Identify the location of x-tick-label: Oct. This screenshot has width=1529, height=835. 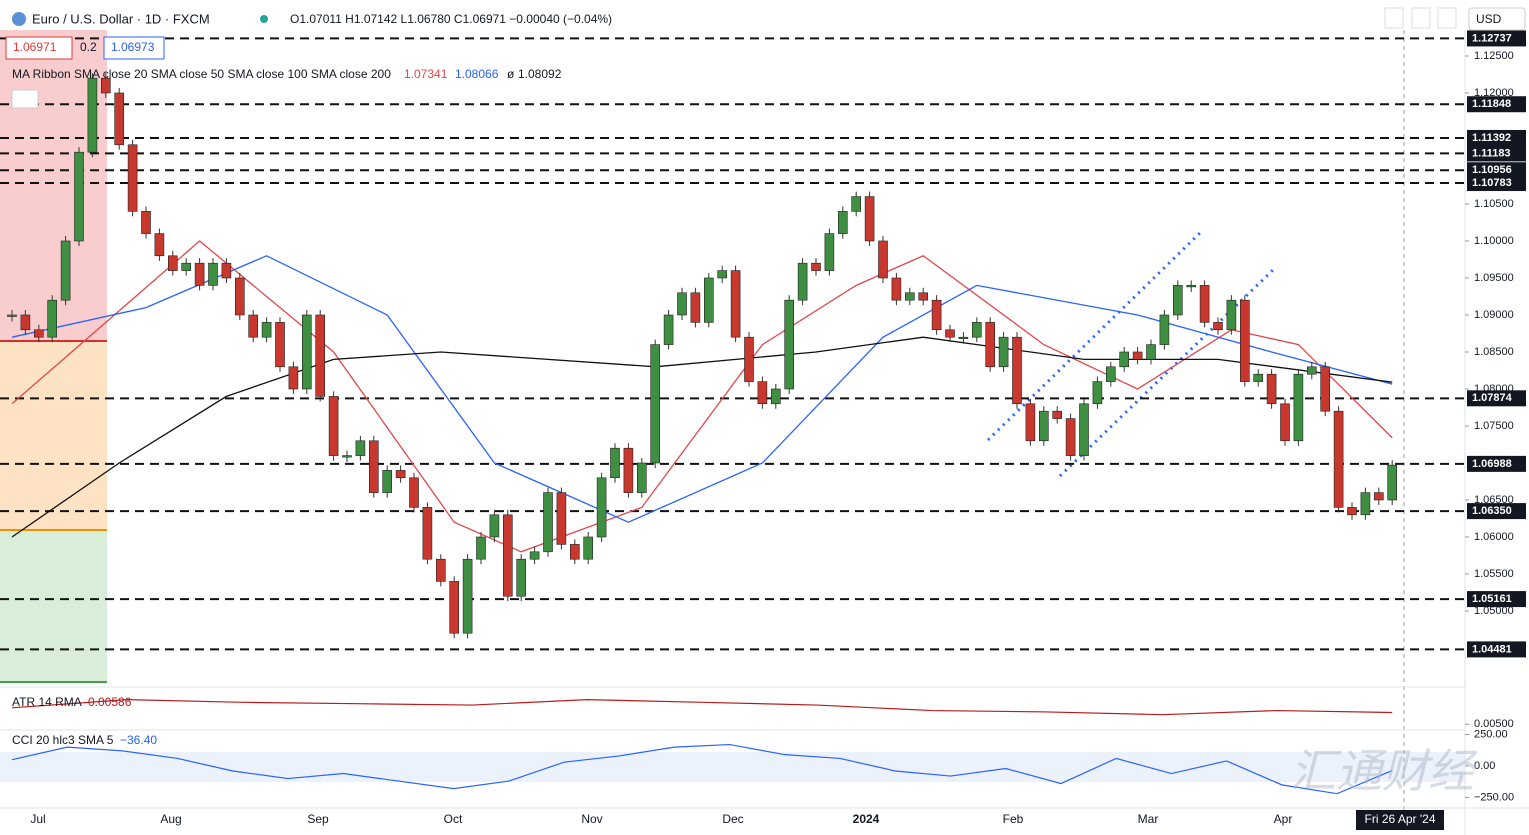
(453, 819).